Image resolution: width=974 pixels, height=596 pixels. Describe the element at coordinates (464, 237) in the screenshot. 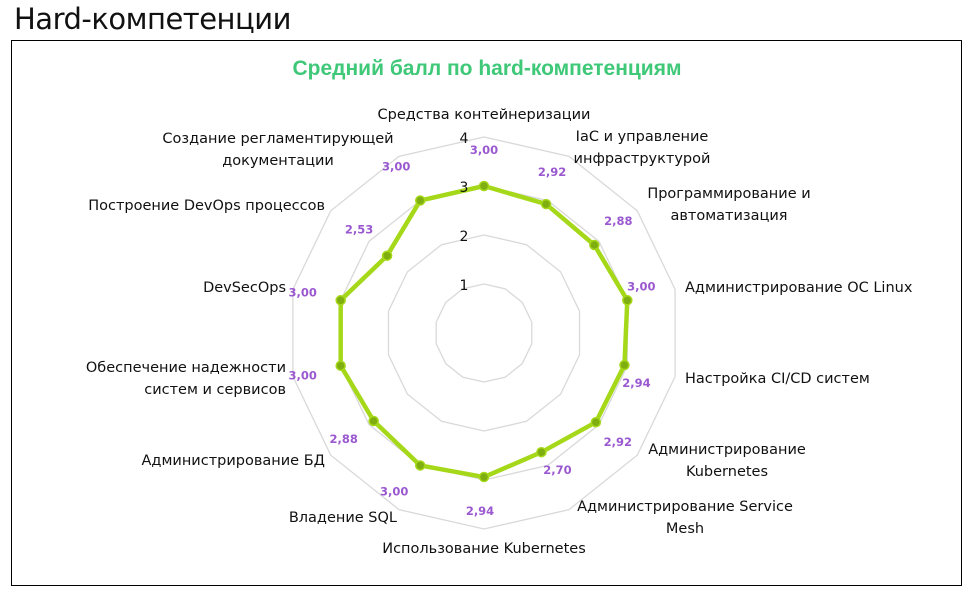

I see `tick-label: 2` at that location.